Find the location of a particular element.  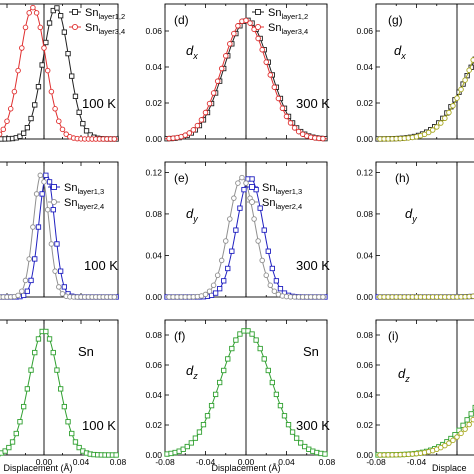

component-label: dy is located at coordinates (411, 215).